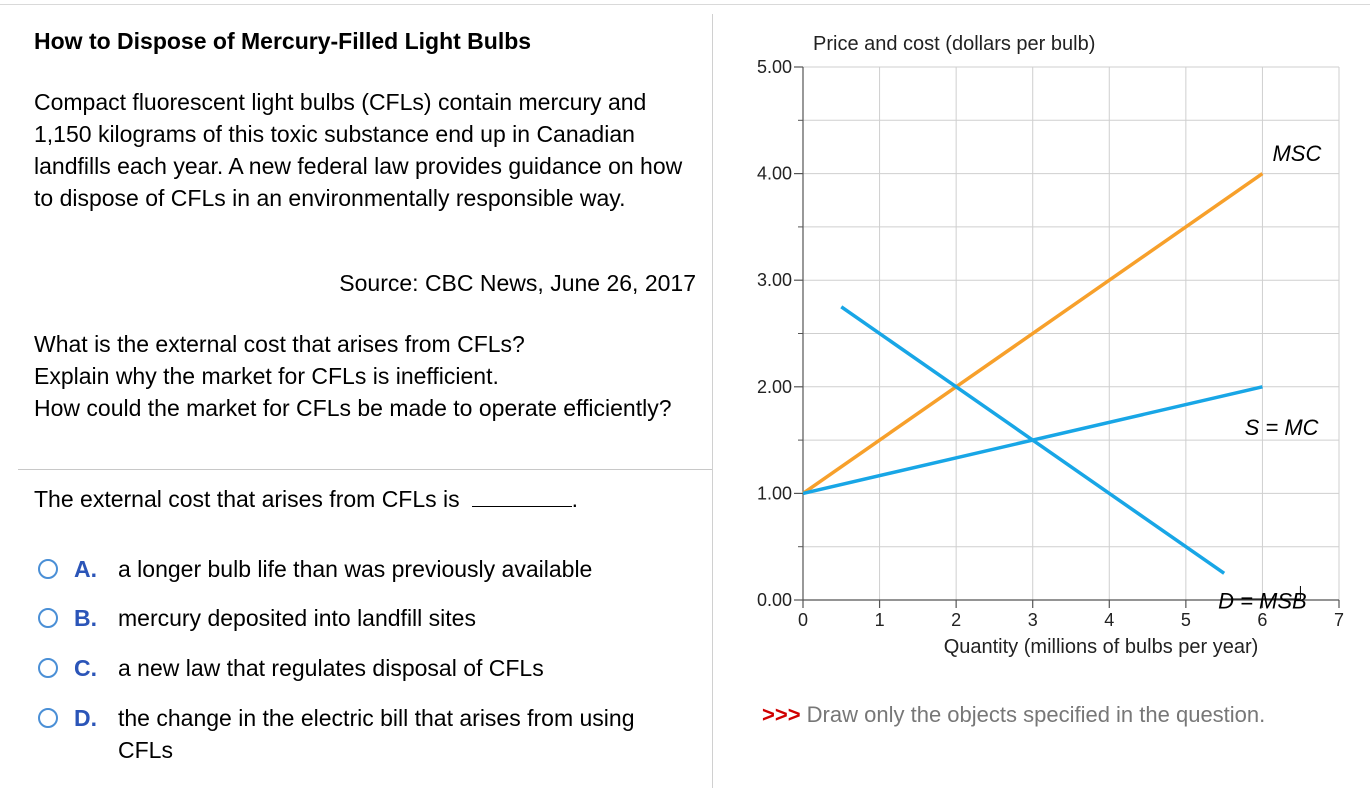 This screenshot has width=1370, height=788. What do you see at coordinates (1033, 620) in the screenshot?
I see `x-tick-label: 3` at bounding box center [1033, 620].